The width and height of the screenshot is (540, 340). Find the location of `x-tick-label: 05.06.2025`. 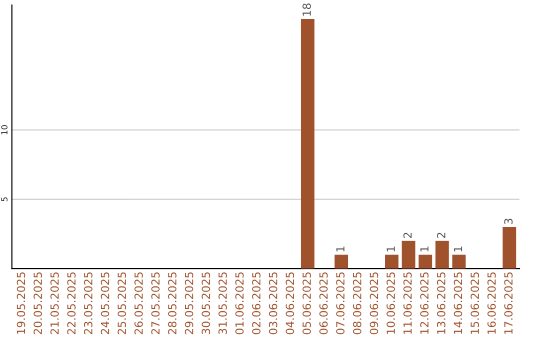

x-tick-label: 05.06.2025 is located at coordinates (306, 303).